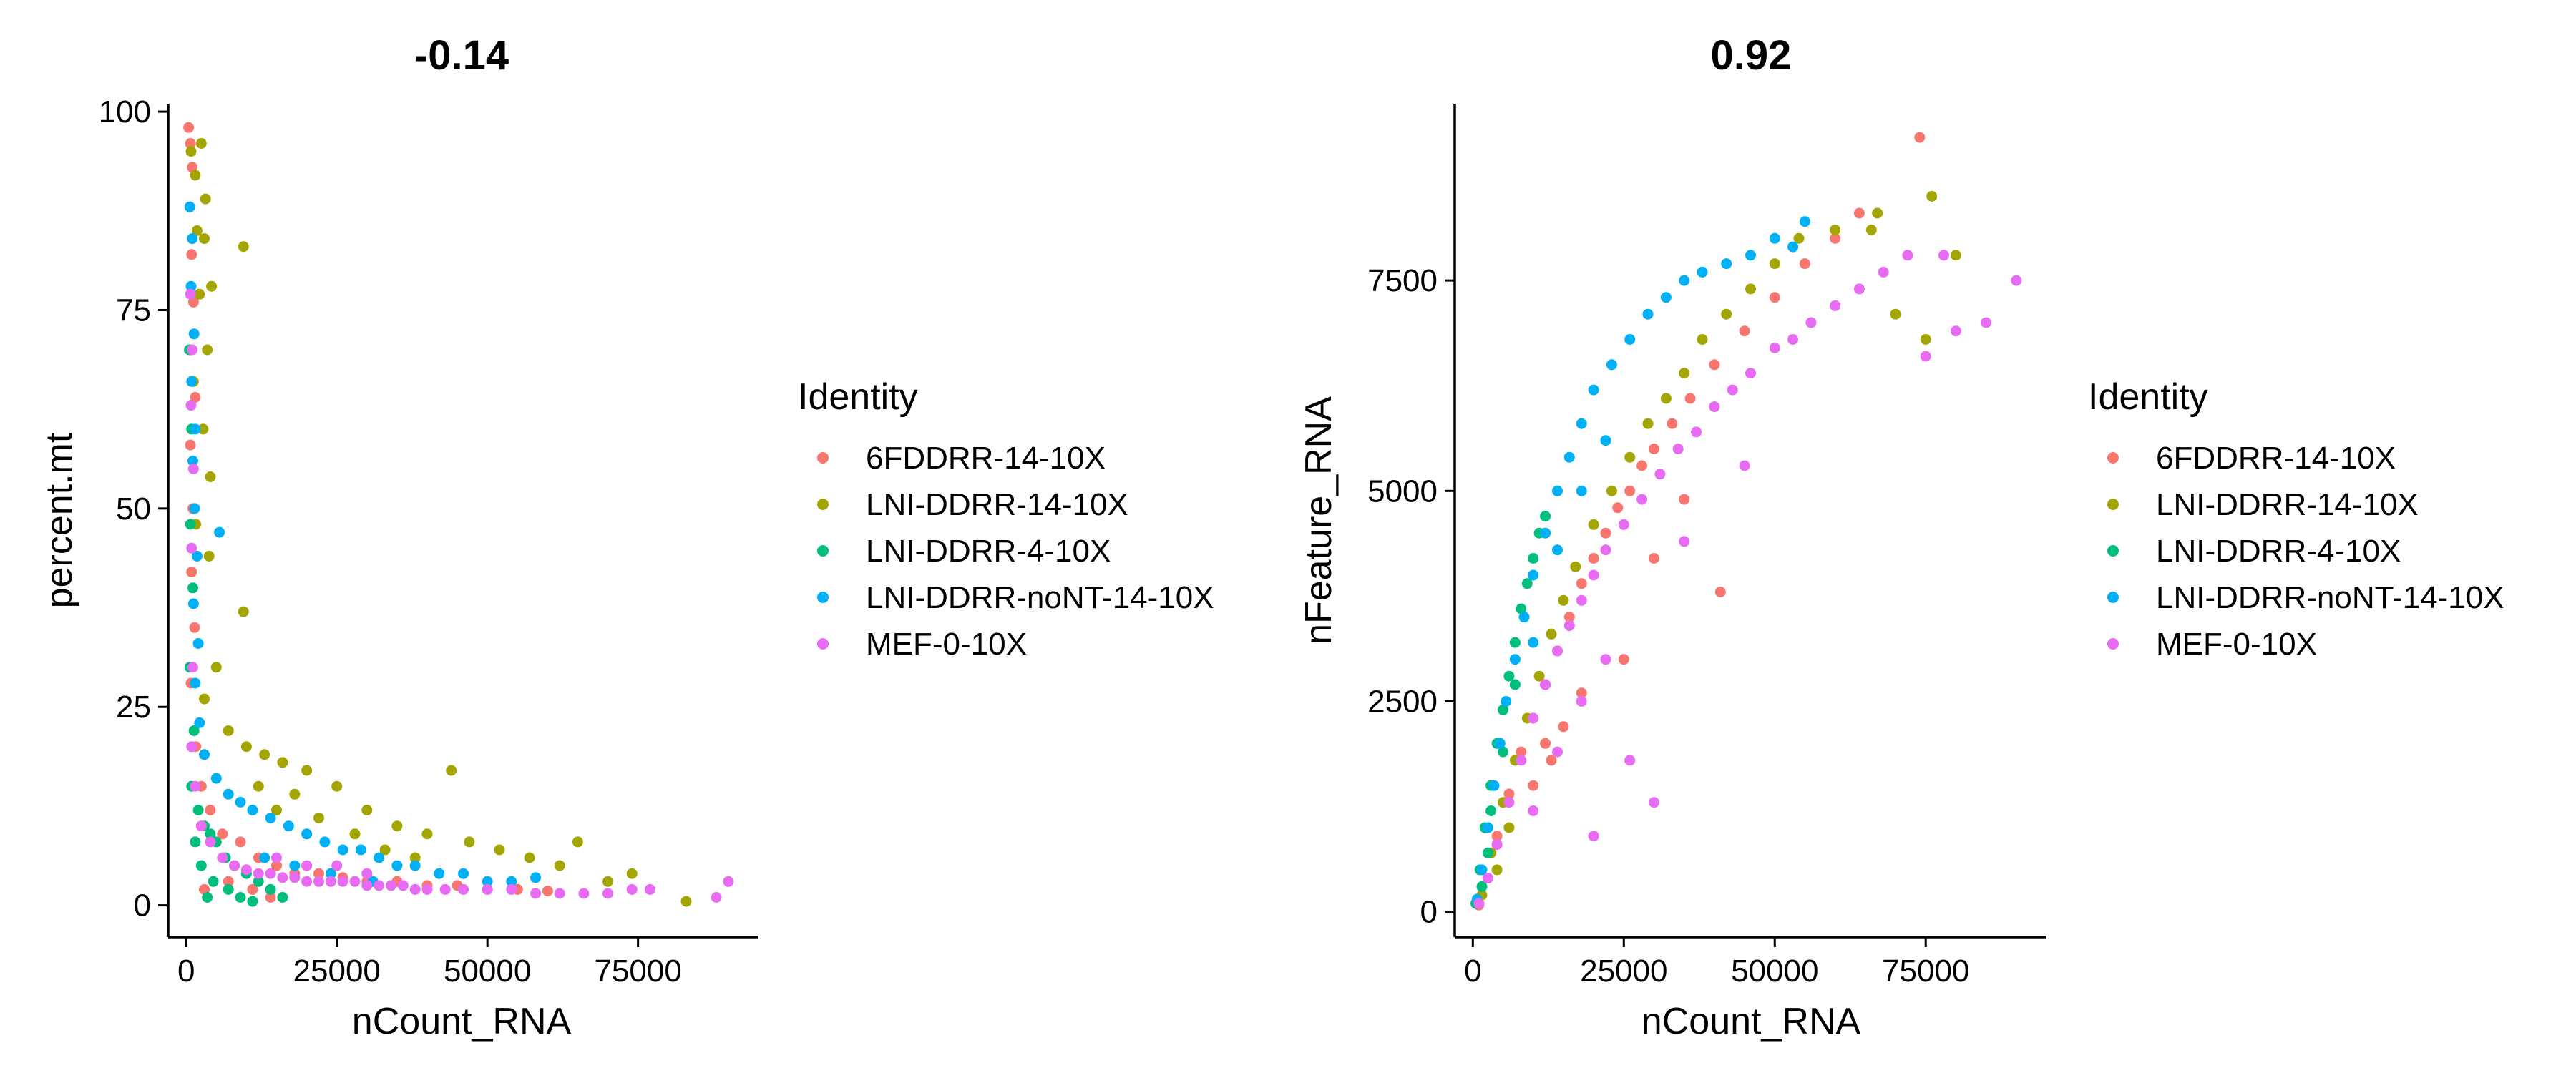 The image size is (2576, 1073). What do you see at coordinates (1319, 520) in the screenshot?
I see `y-axis-label: nFeature_RNA` at bounding box center [1319, 520].